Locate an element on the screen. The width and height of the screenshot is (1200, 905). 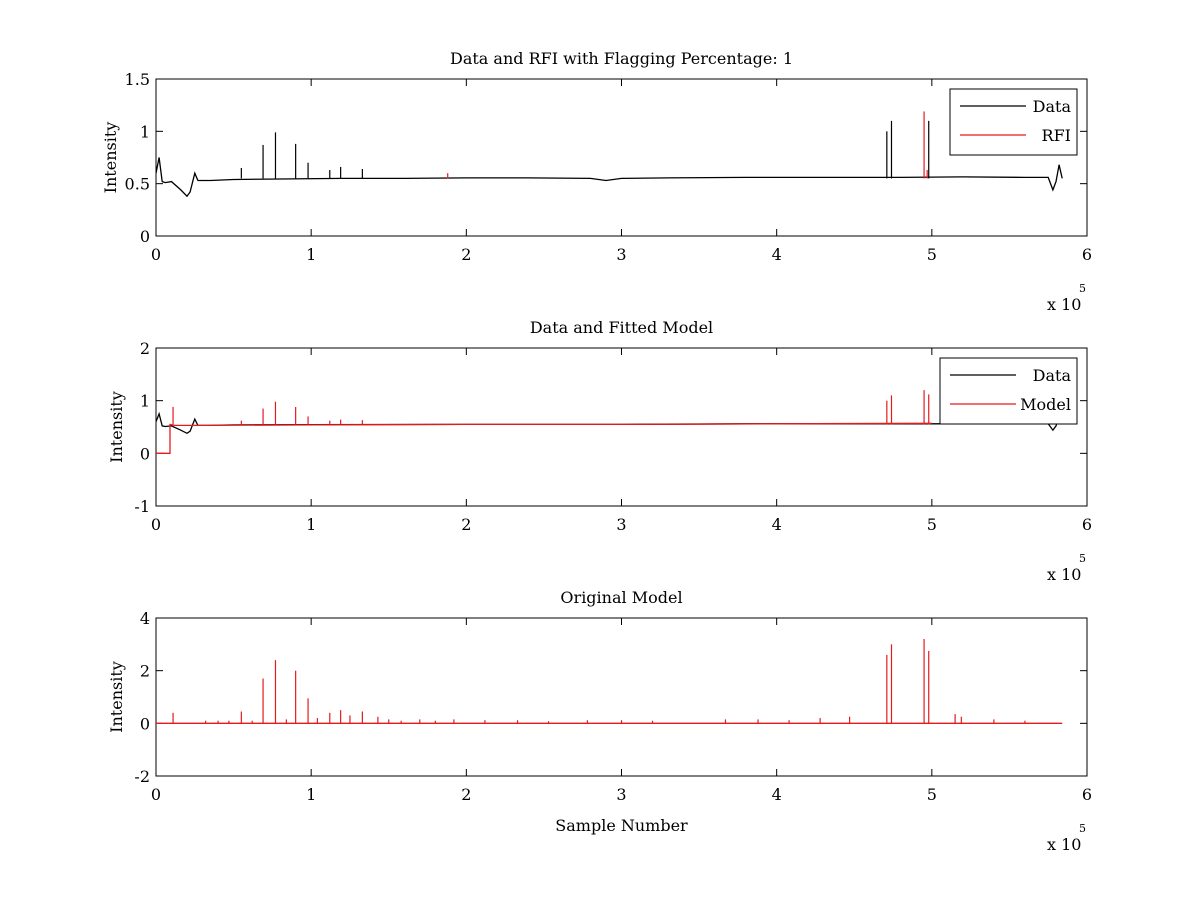
series-line-data is located at coordinates (609, 177).